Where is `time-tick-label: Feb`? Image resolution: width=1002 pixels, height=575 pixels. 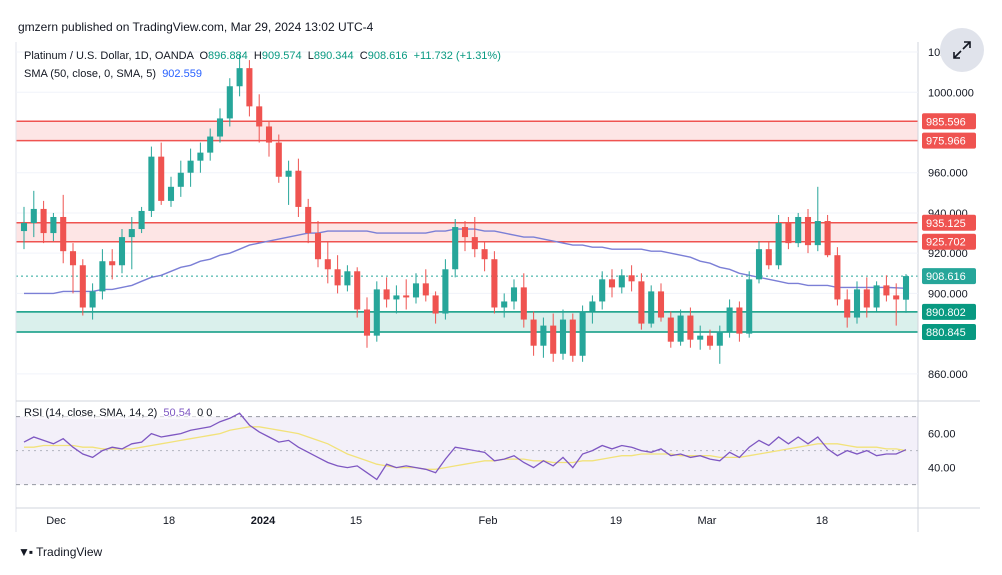 time-tick-label: Feb is located at coordinates (488, 521).